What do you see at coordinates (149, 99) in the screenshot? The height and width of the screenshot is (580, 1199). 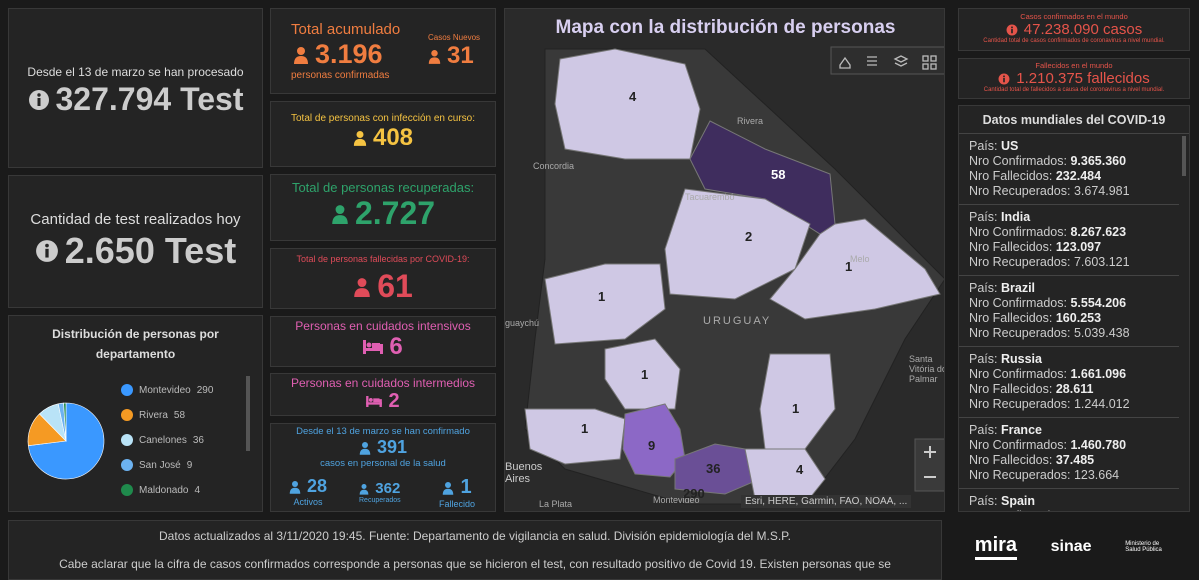 I see `value: 327.794 Test` at bounding box center [149, 99].